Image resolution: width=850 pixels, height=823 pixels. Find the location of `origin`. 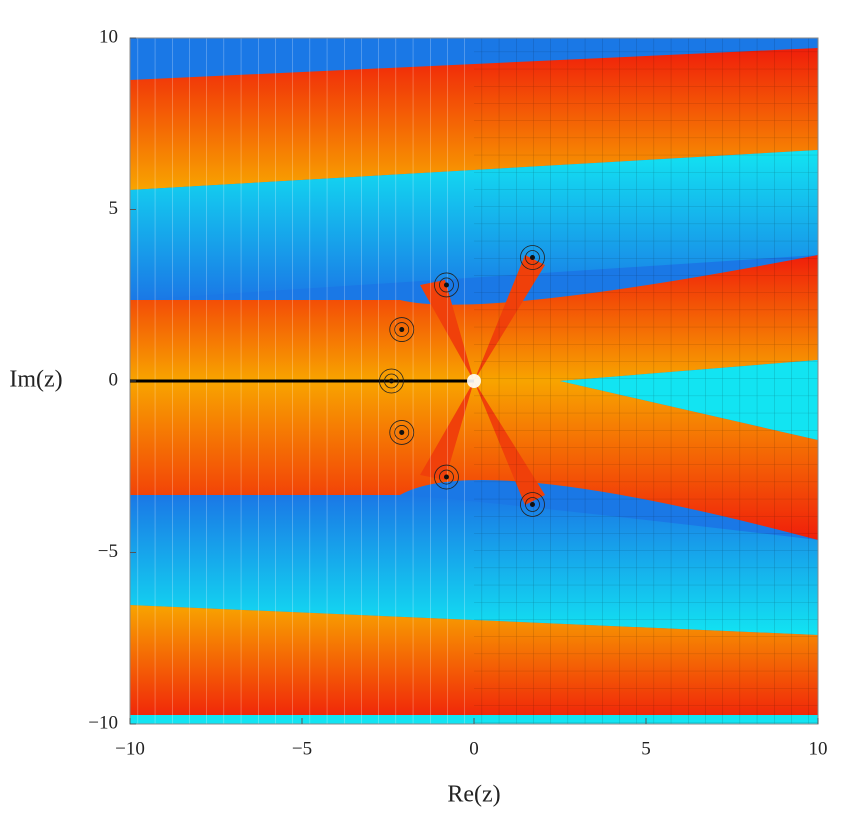

origin is located at coordinates (474, 381).